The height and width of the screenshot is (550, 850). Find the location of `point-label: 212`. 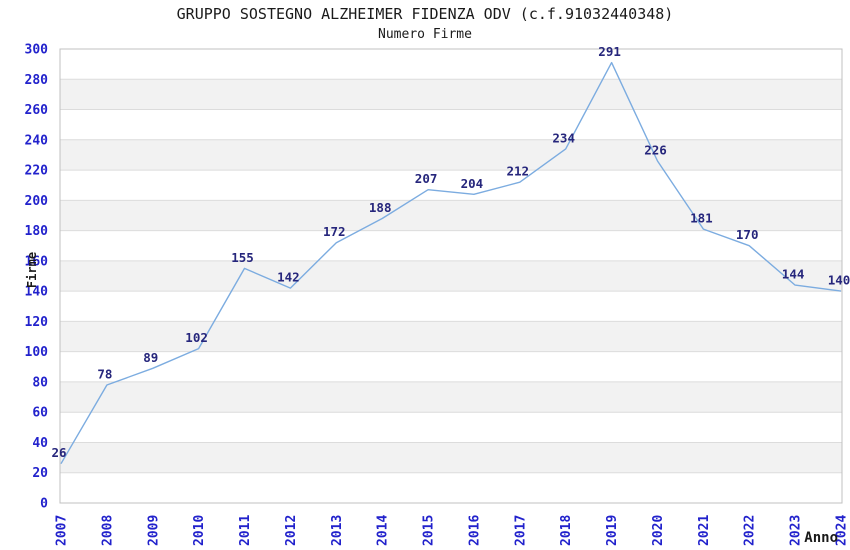

point-label: 212 is located at coordinates (518, 171).